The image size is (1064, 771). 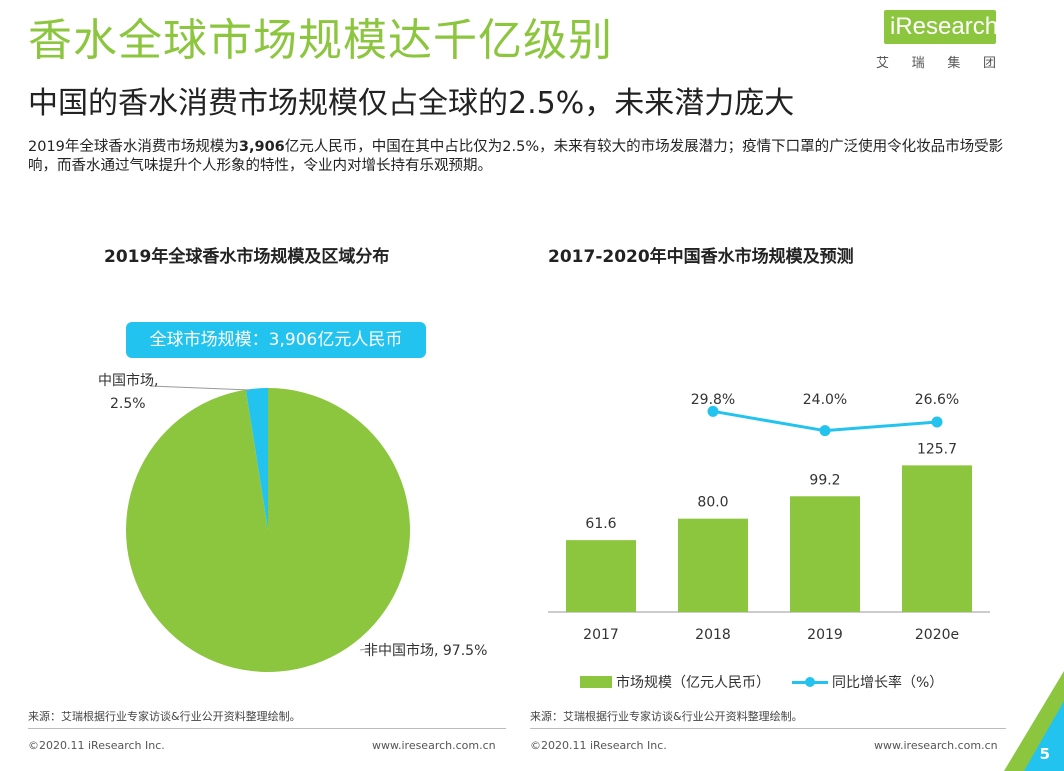 What do you see at coordinates (937, 635) in the screenshot?
I see `x-tick-label: 2020e` at bounding box center [937, 635].